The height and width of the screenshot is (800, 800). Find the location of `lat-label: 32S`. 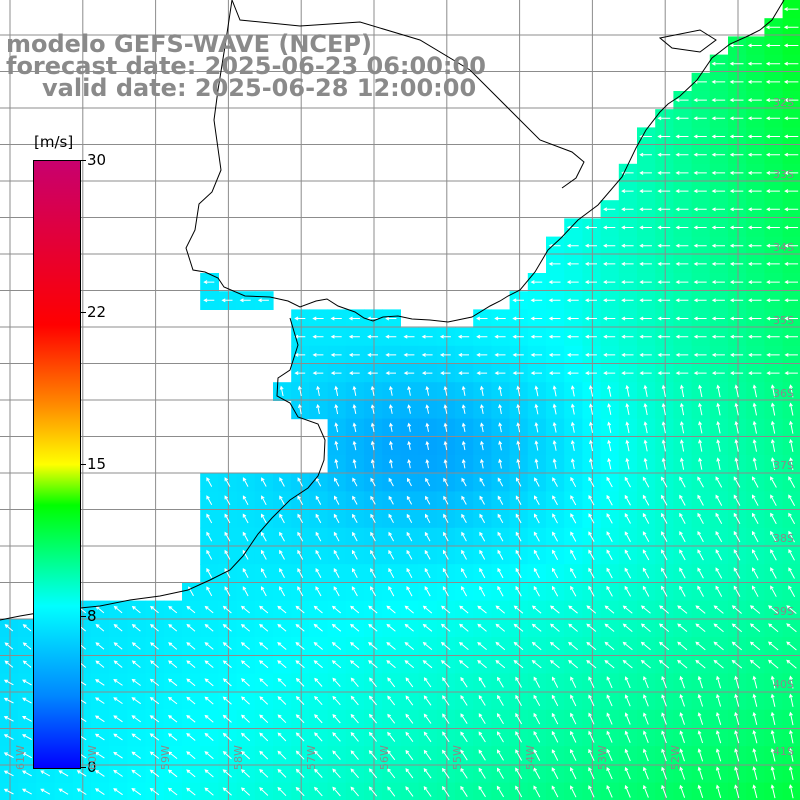

lat-label: 32S is located at coordinates (783, 102).